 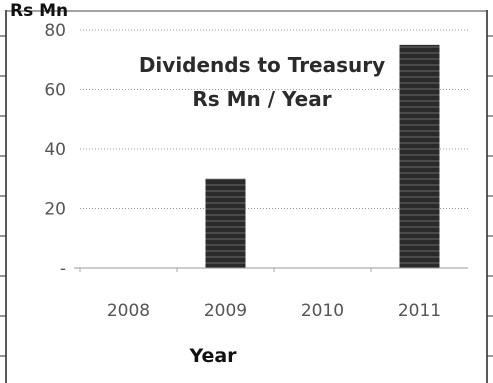 What do you see at coordinates (63, 269) in the screenshot?
I see `y-tick-label: -` at bounding box center [63, 269].